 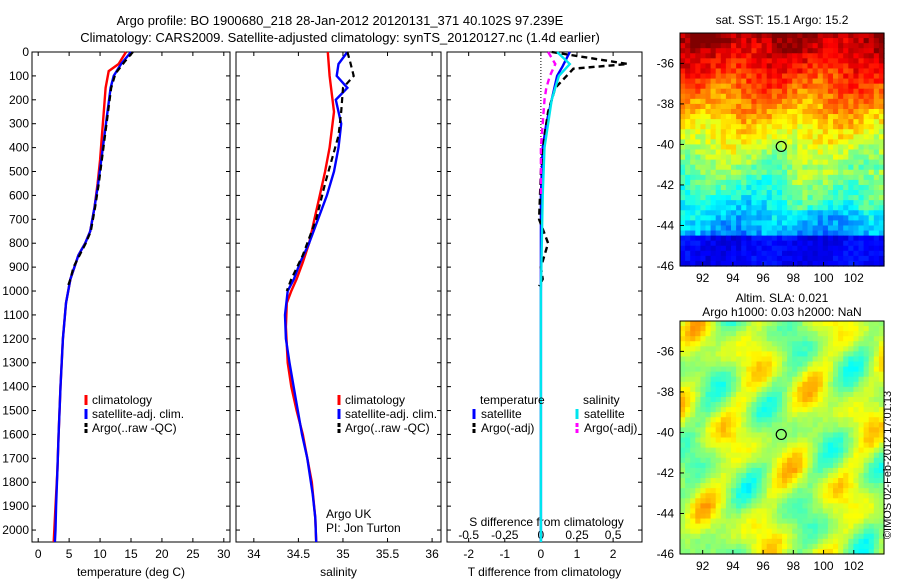 What do you see at coordinates (782, 438) in the screenshot?
I see `sla_map-cells` at bounding box center [782, 438].